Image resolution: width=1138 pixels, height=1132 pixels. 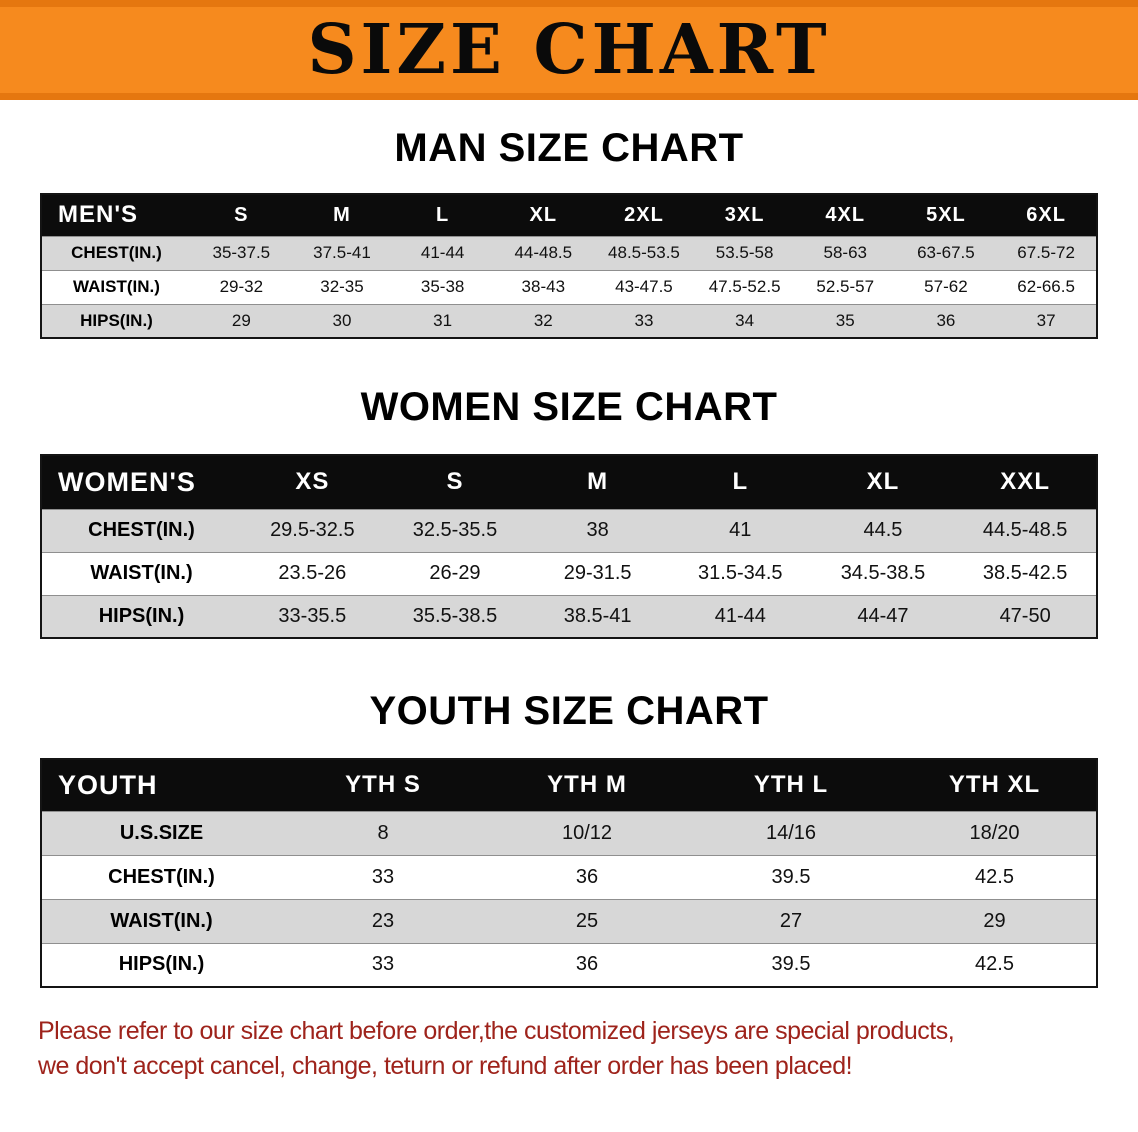 What do you see at coordinates (740, 482) in the screenshot?
I see `size-column-header: L` at bounding box center [740, 482].